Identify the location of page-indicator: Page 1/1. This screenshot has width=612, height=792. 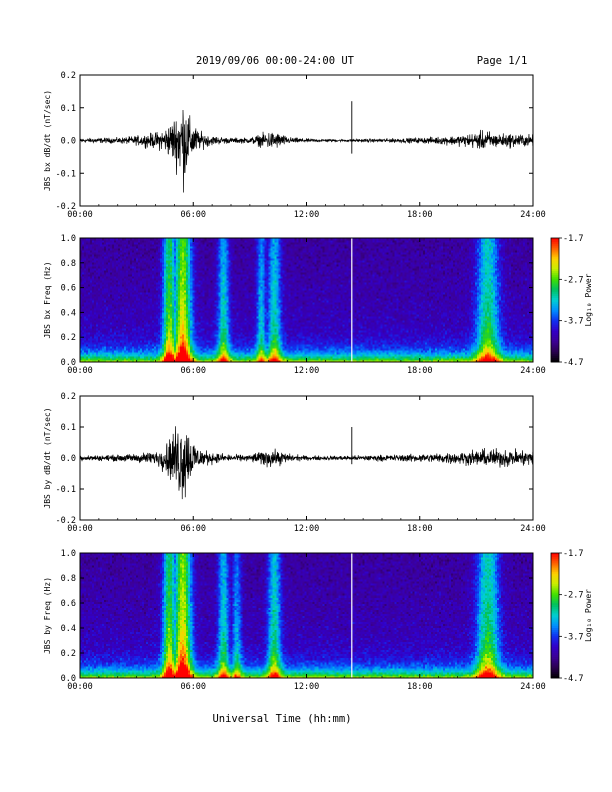
(502, 61).